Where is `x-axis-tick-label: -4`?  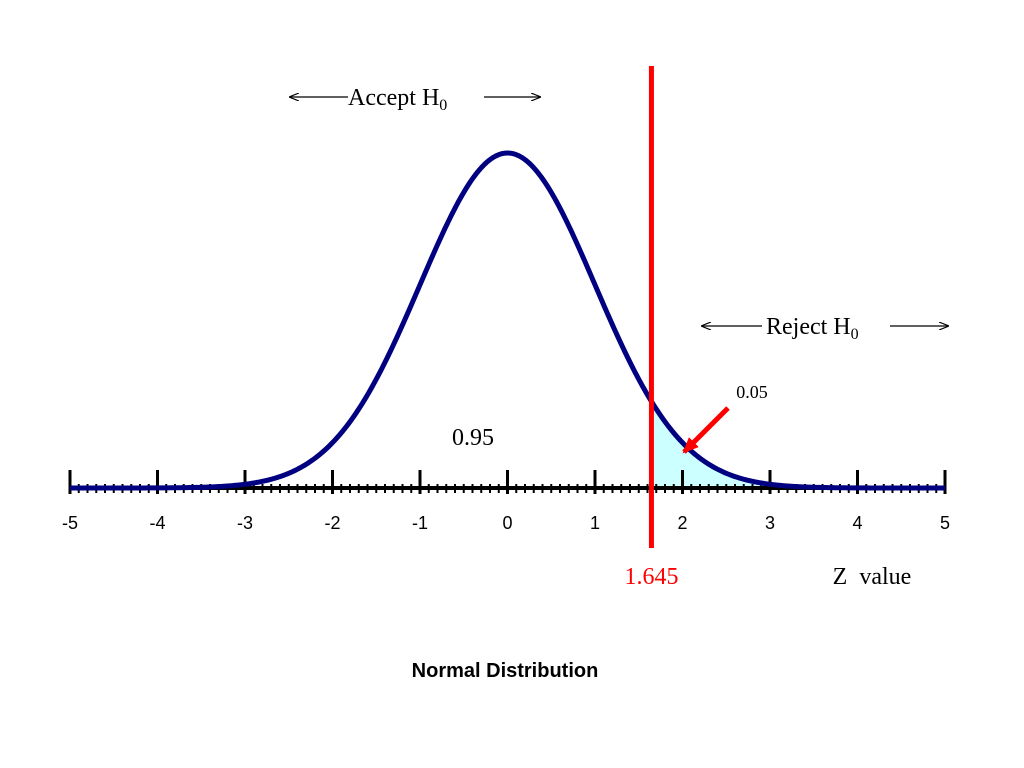
x-axis-tick-label: -4 is located at coordinates (157, 523).